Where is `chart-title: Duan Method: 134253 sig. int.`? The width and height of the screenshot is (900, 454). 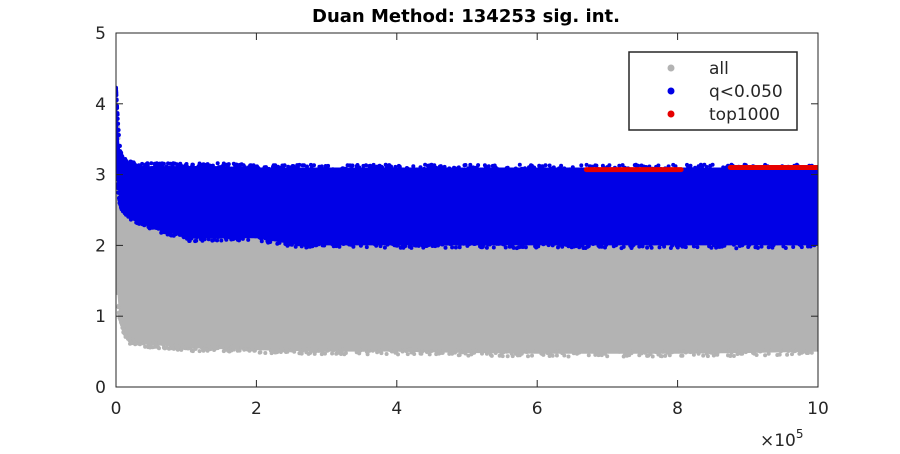
chart-title: Duan Method: 134253 sig. int. is located at coordinates (466, 16).